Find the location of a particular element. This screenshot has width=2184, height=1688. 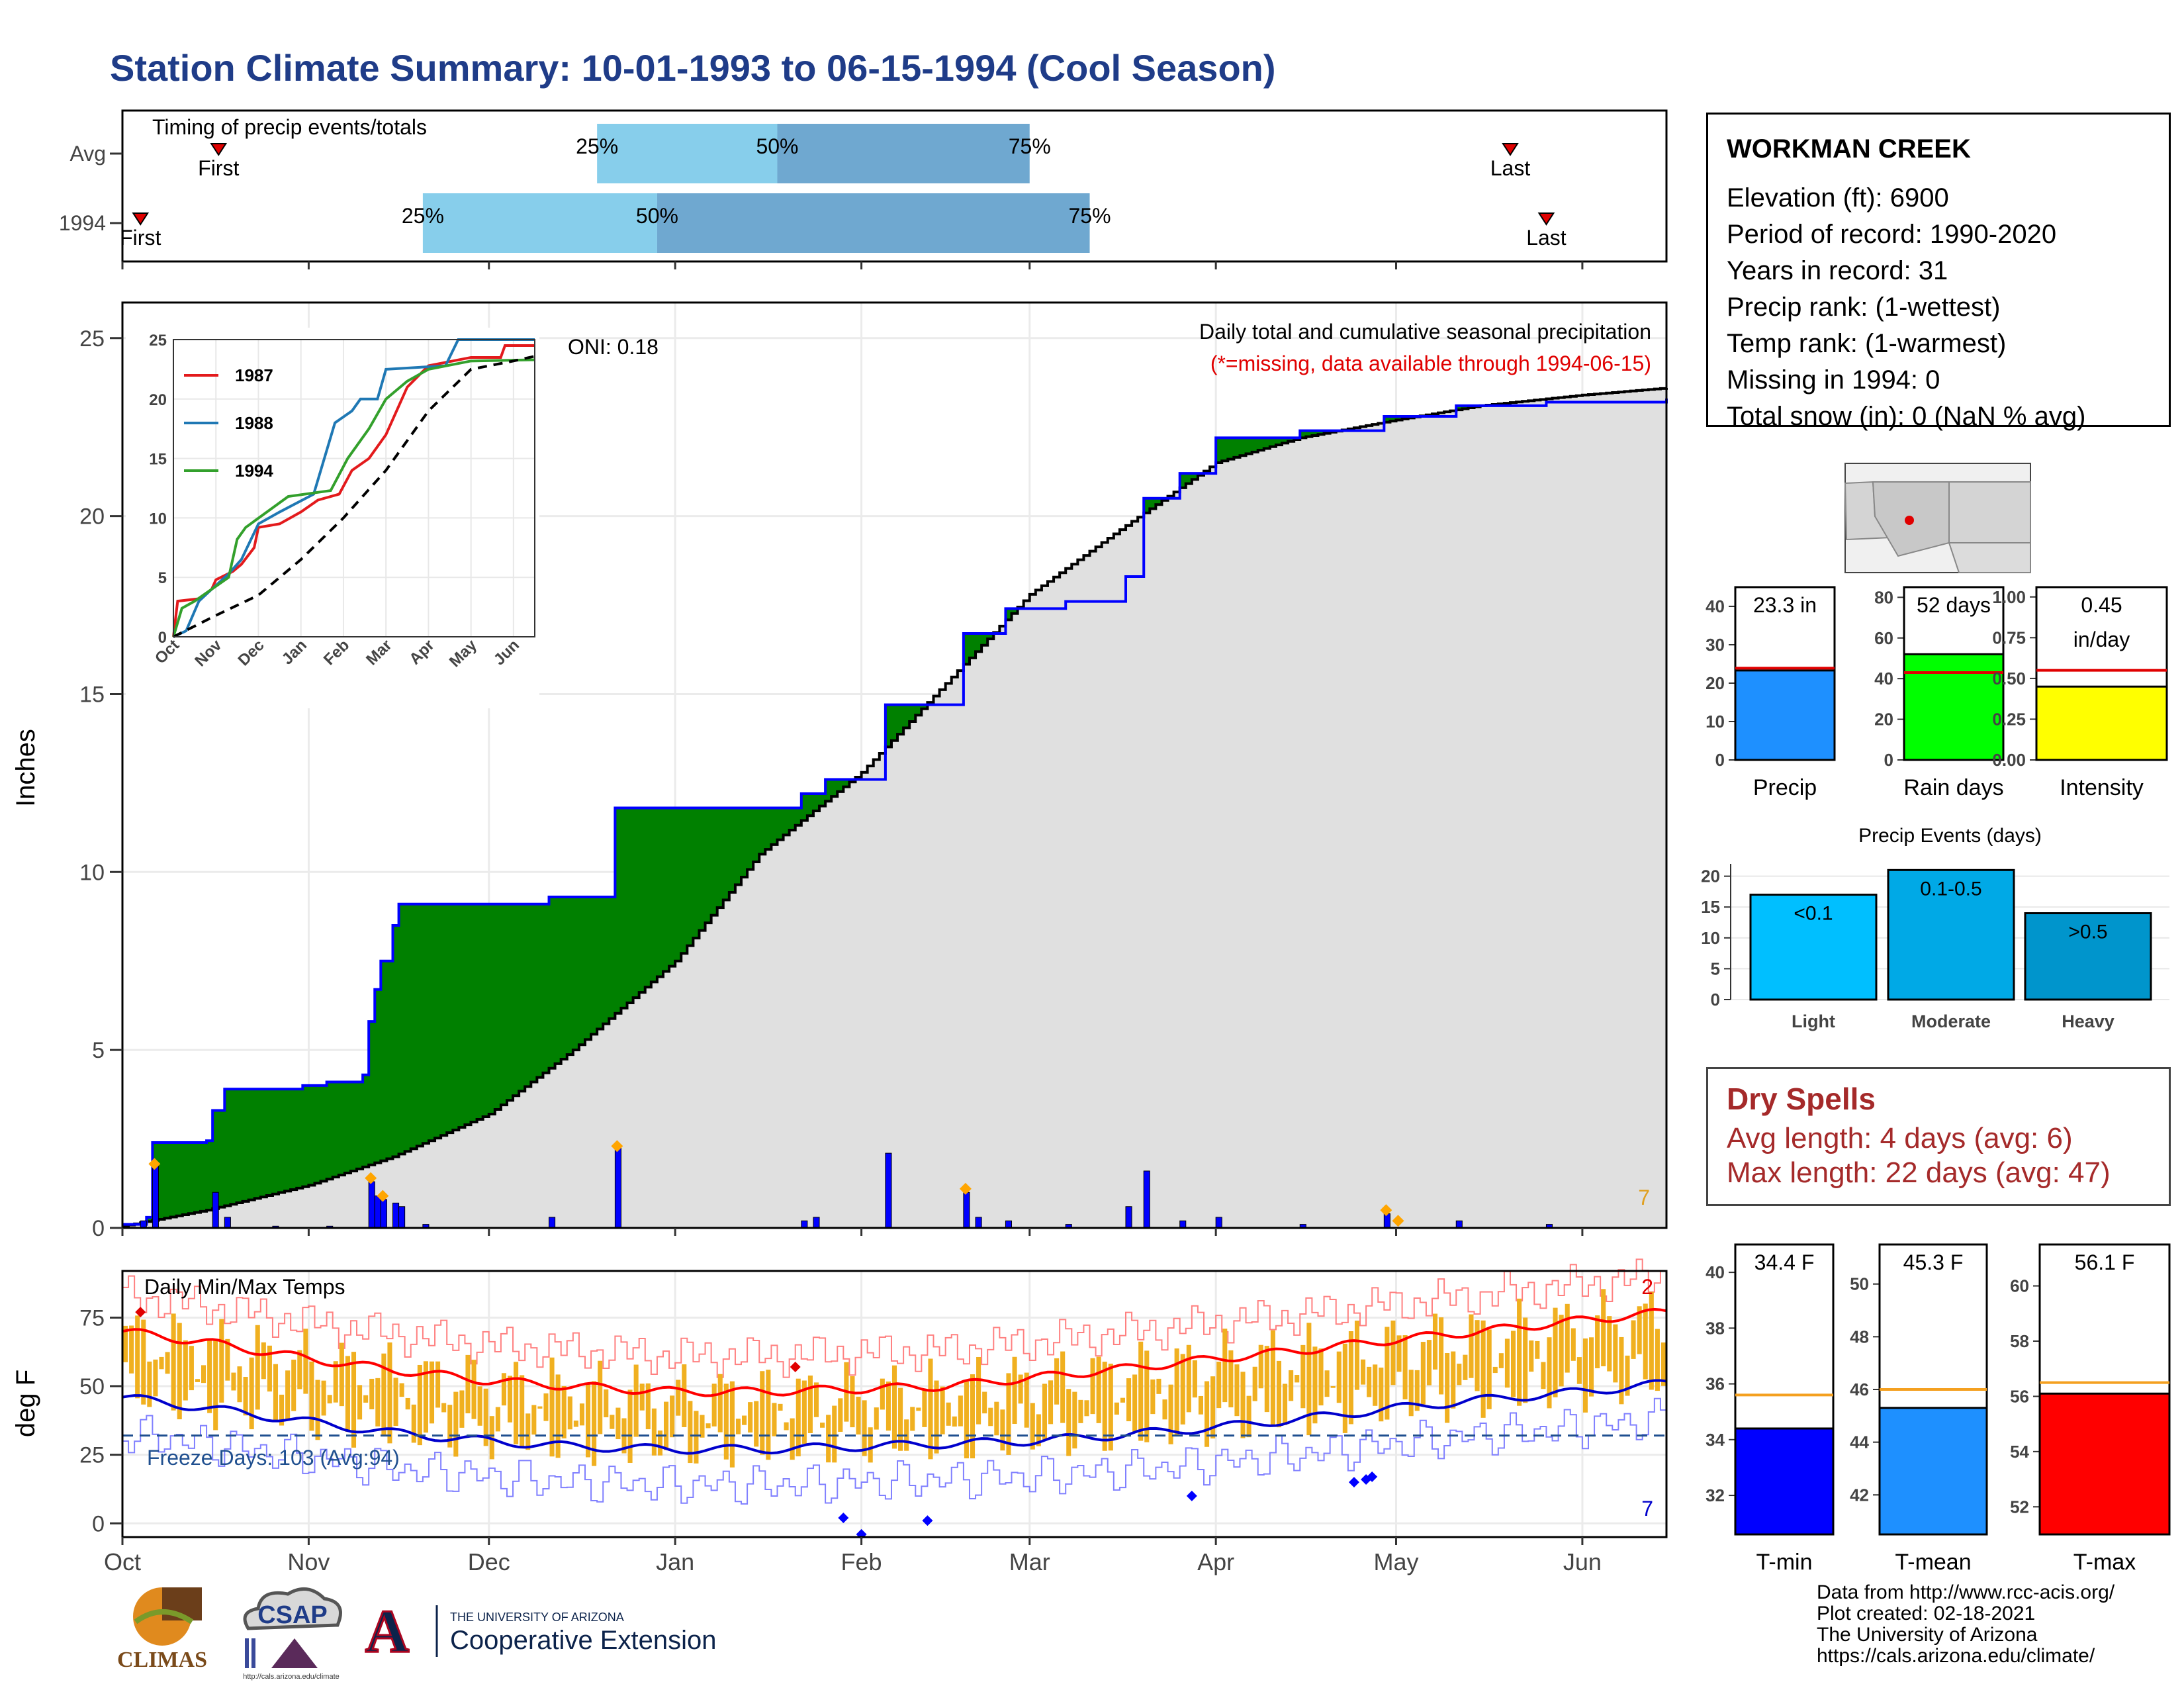

metric-bar is located at coordinates (1785, 715).